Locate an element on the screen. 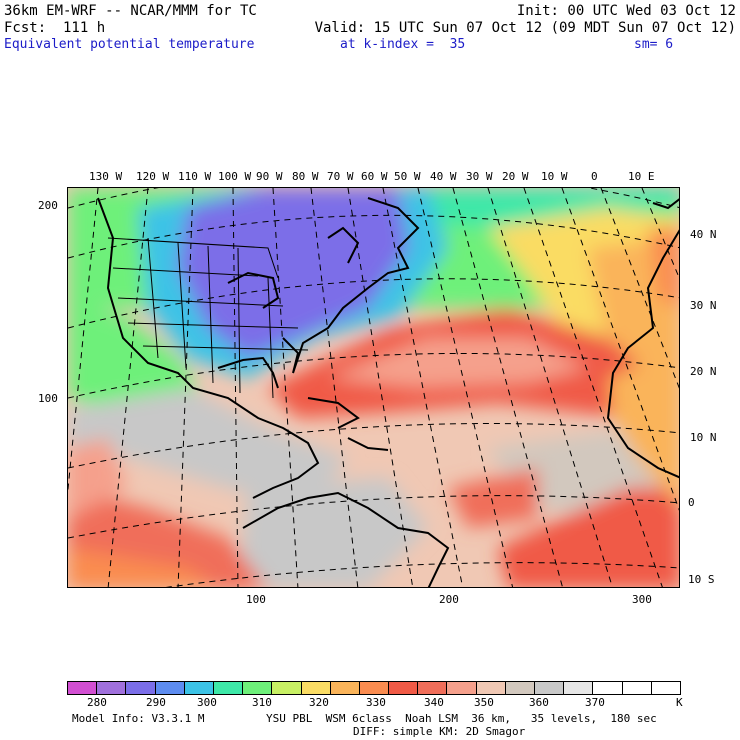  colorbar-tick-label: 330 is located at coordinates (376, 702).